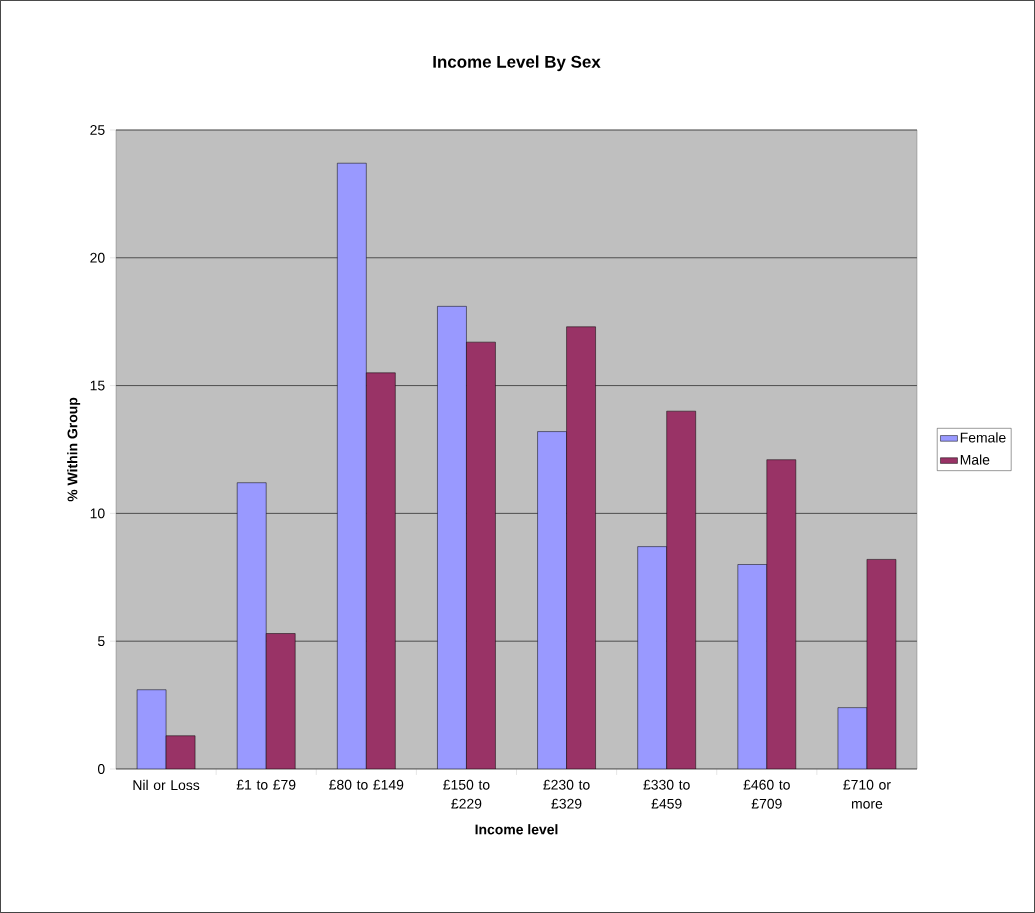 Image resolution: width=1035 pixels, height=913 pixels. I want to click on x-tick-label: £460 to £709, so click(766, 794).